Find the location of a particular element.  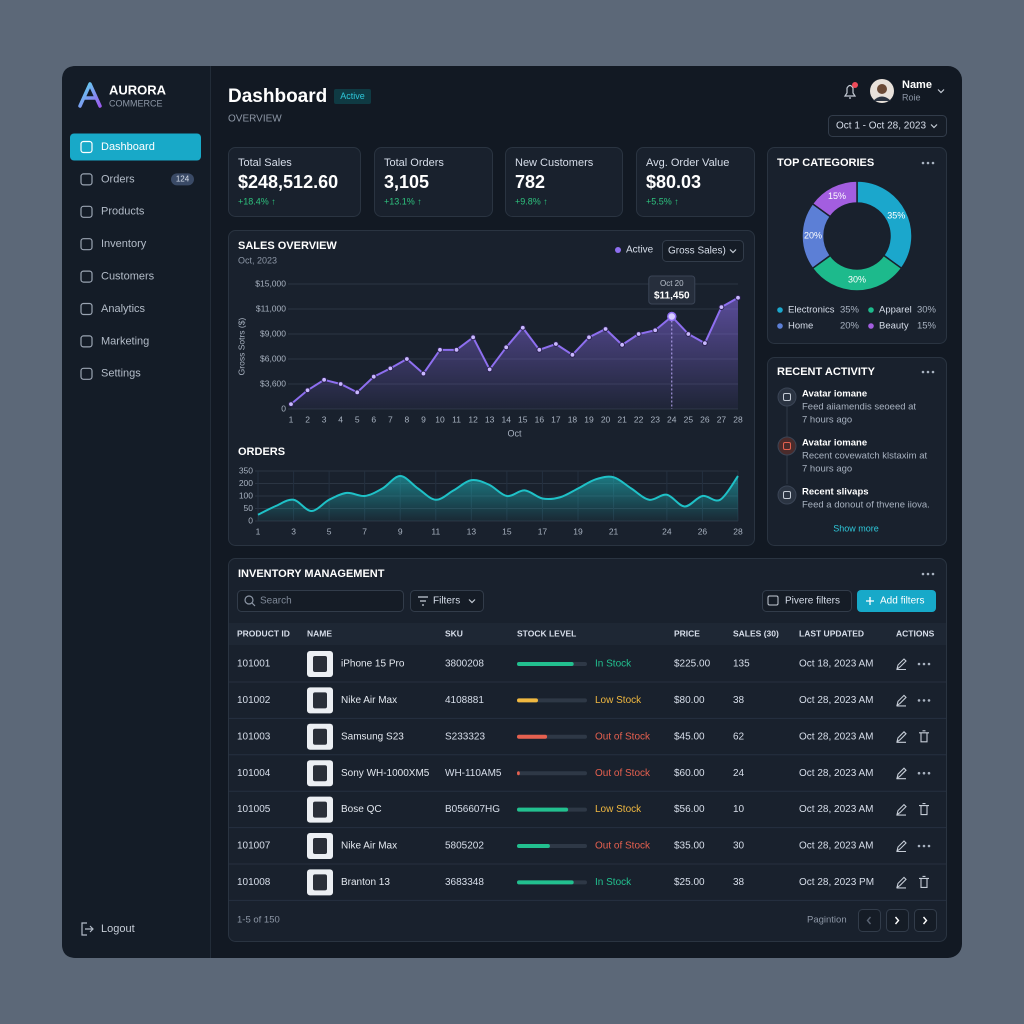

tooltip-date: Oct 20 is located at coordinates (672, 283).